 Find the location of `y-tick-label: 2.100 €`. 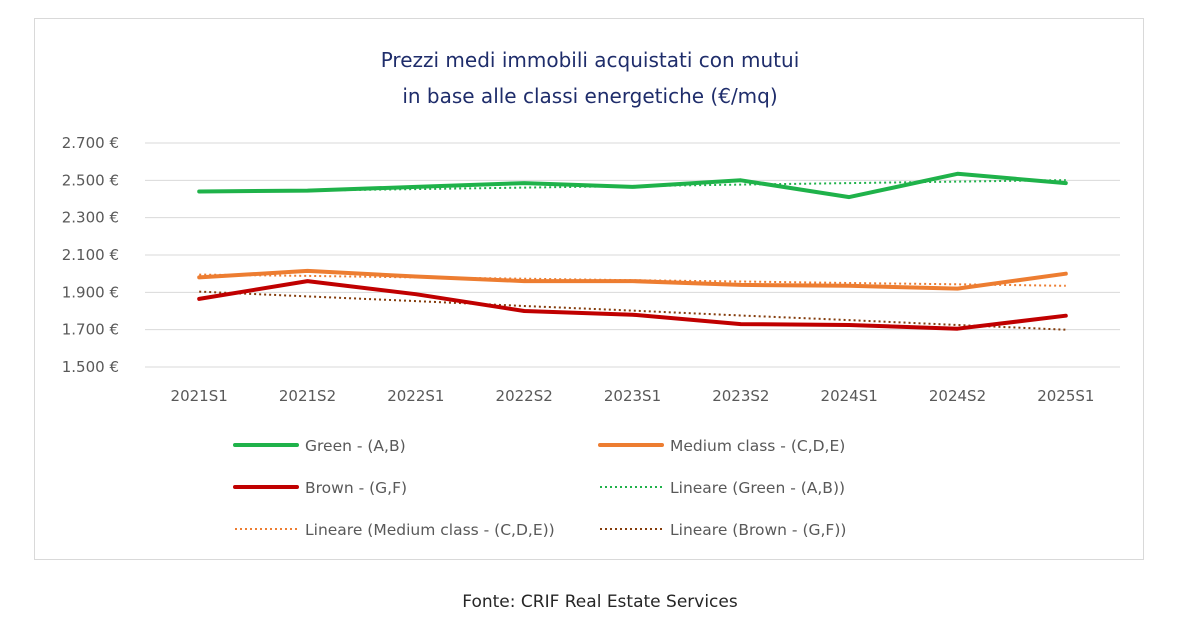

y-tick-label: 2.100 € is located at coordinates (90, 255).